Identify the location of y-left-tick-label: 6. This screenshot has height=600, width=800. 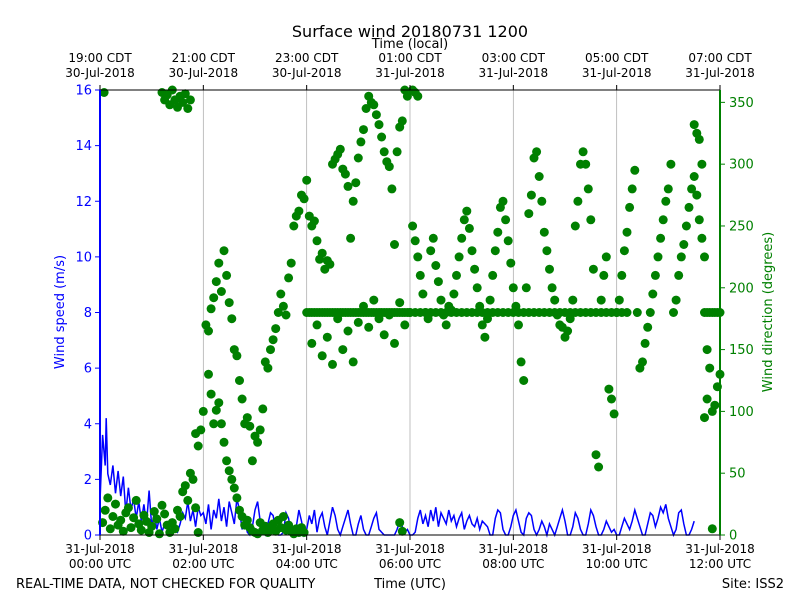
(88, 369).